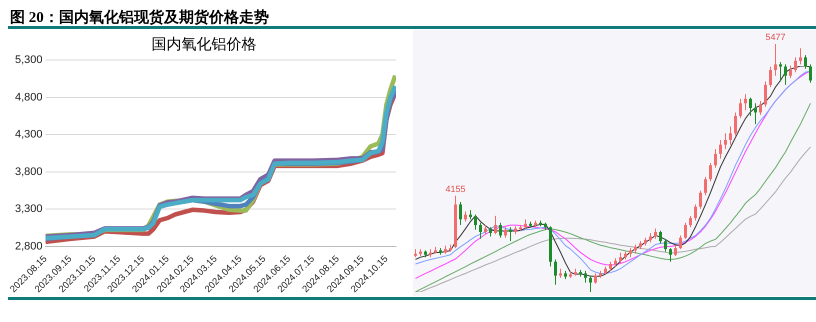 This screenshot has width=816, height=322. Describe the element at coordinates (455, 189) in the screenshot. I see `annotation: 4155` at that location.